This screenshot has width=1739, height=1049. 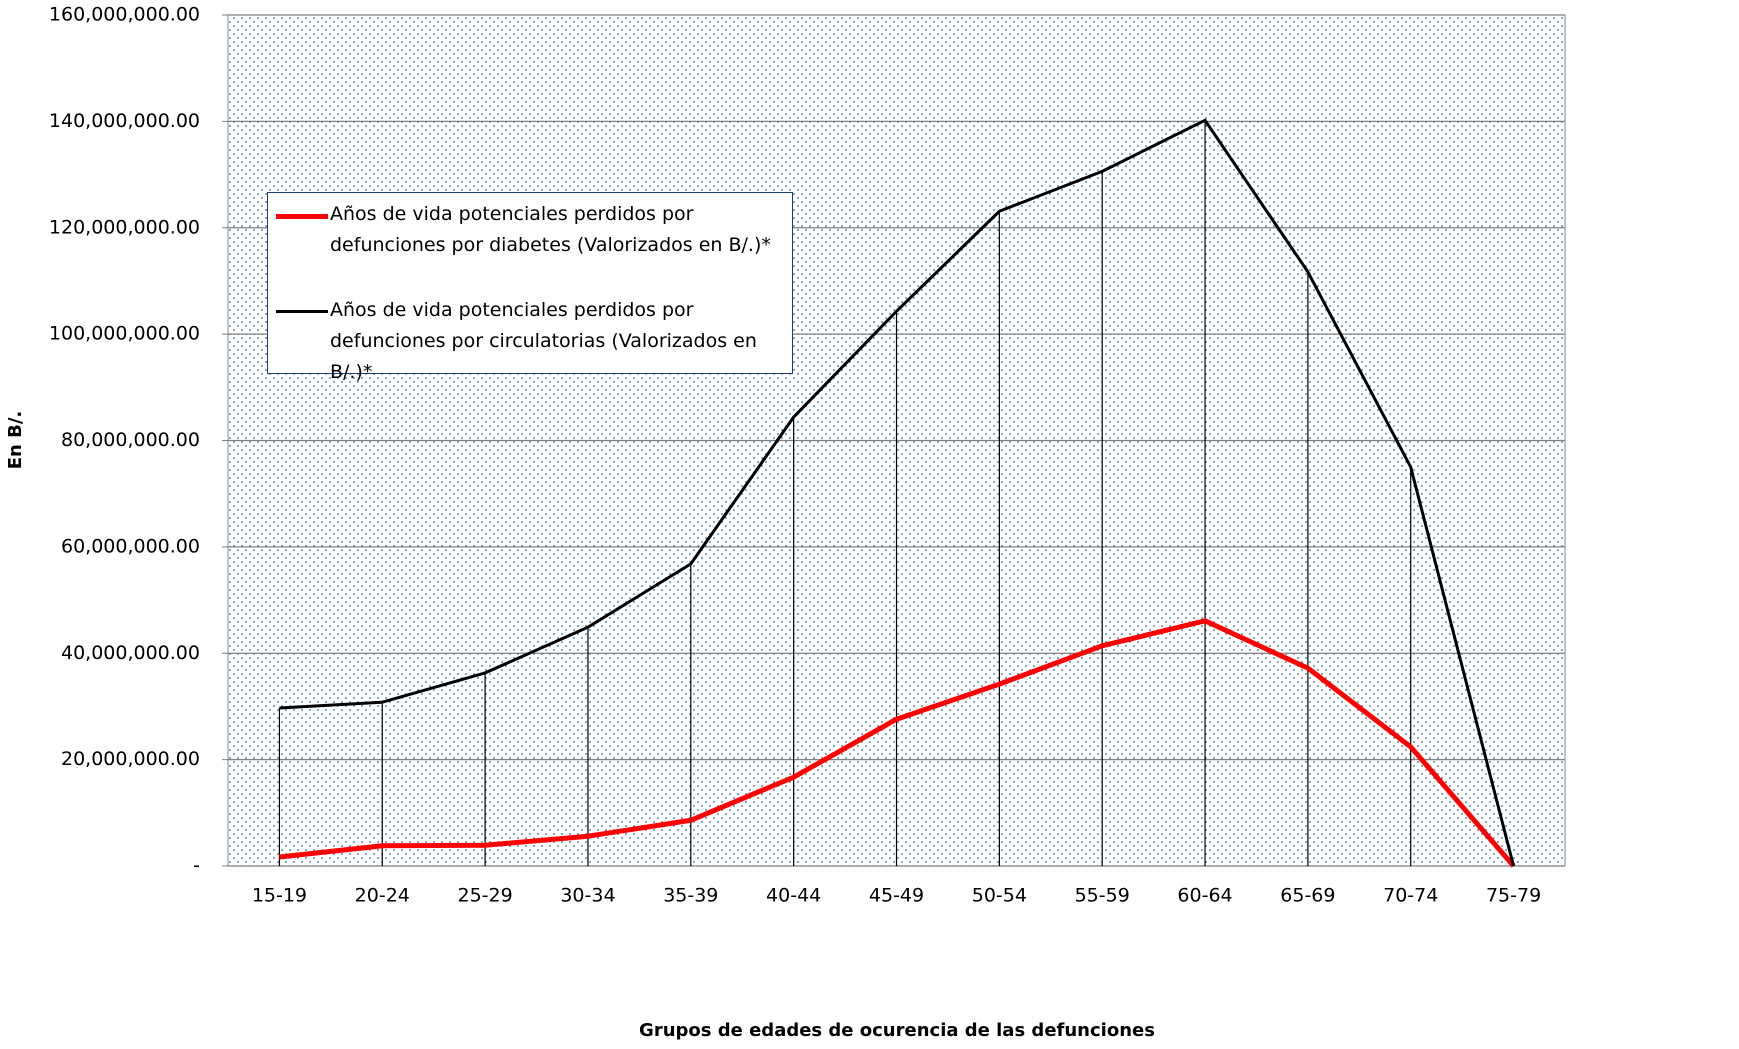 I want to click on x-tick-label: 50-54, so click(x=999, y=896).